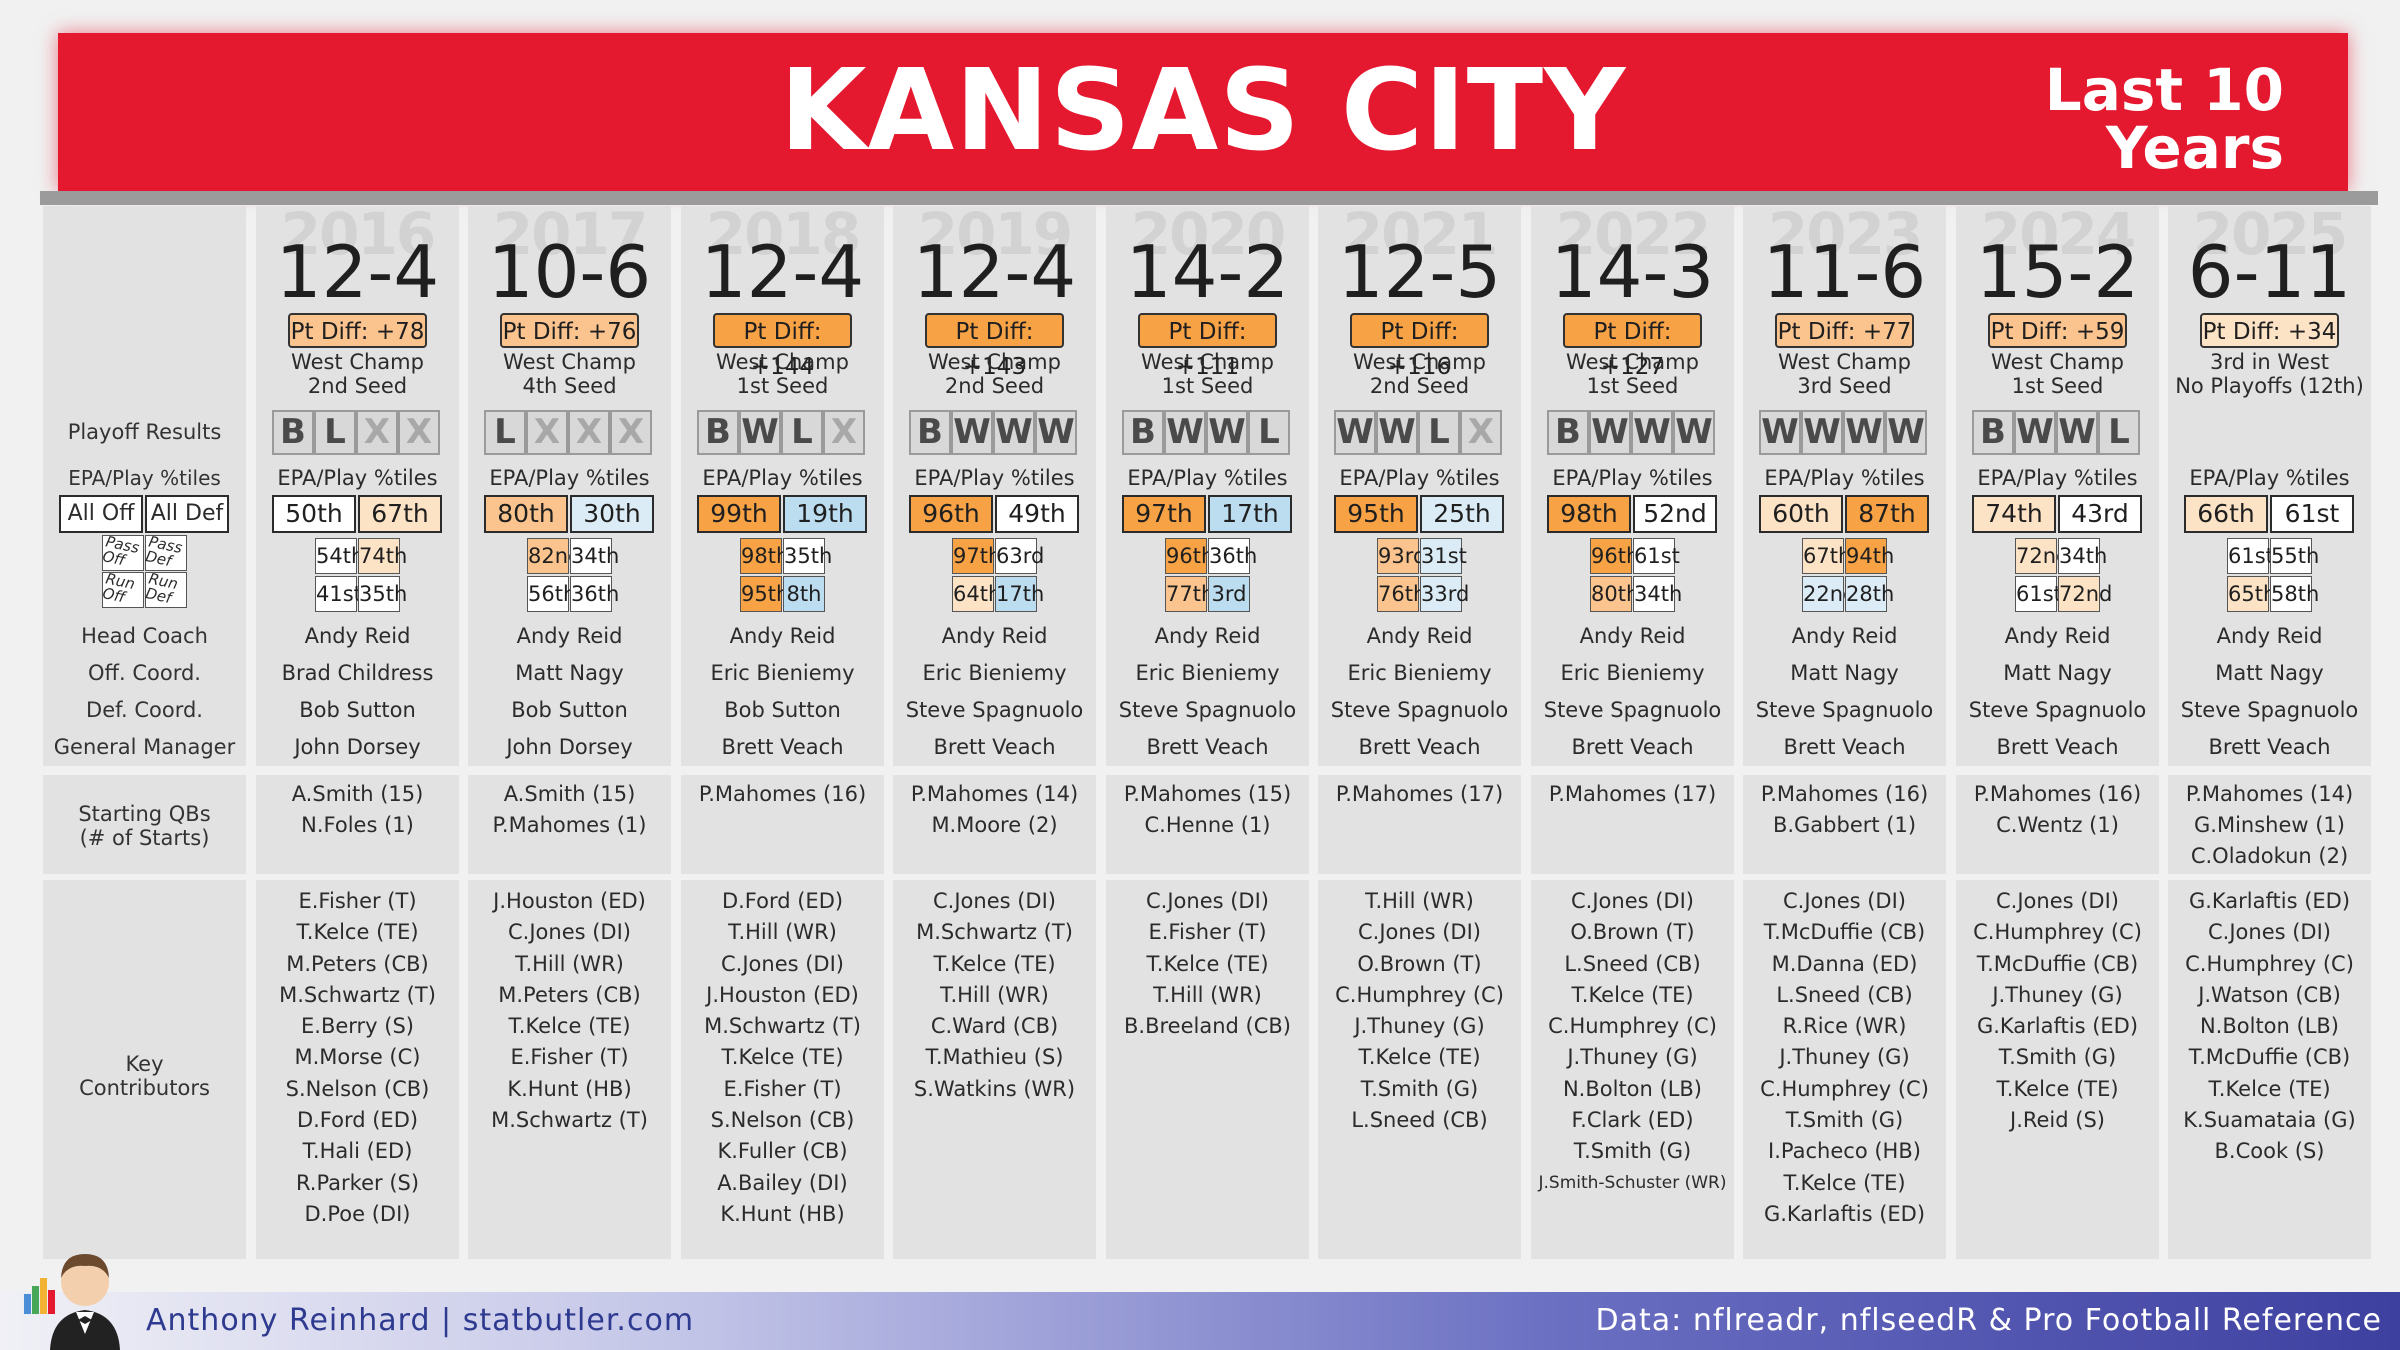  Describe the element at coordinates (2057, 1120) in the screenshot. I see `key-contributor: J.Reid (S)` at that location.